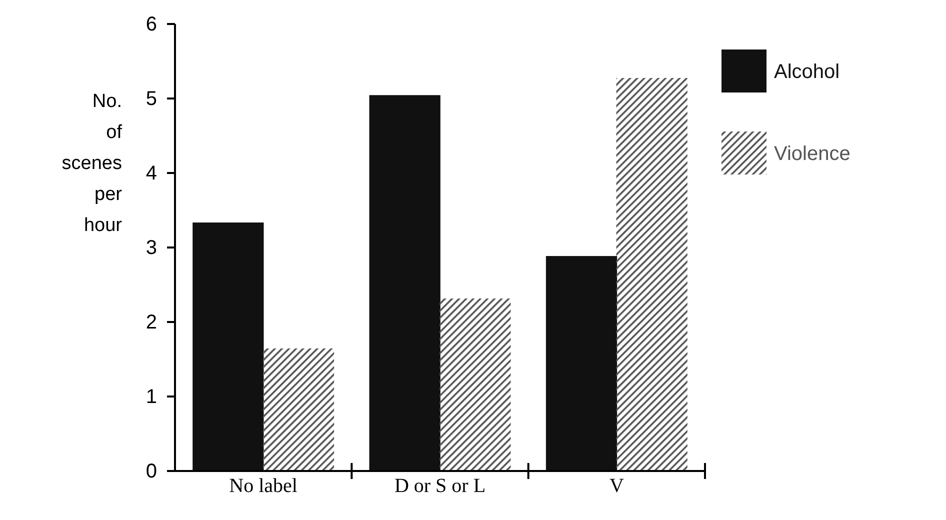 This screenshot has height=520, width=946. I want to click on y-tick-label: 5, so click(151, 99).